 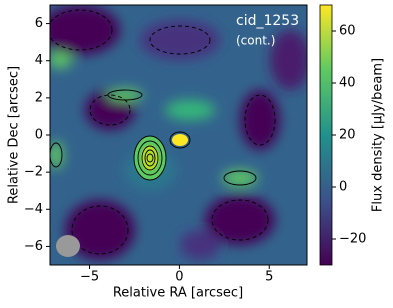 What do you see at coordinates (347, 135) in the screenshot?
I see `colorbar-tick-label: 20` at bounding box center [347, 135].